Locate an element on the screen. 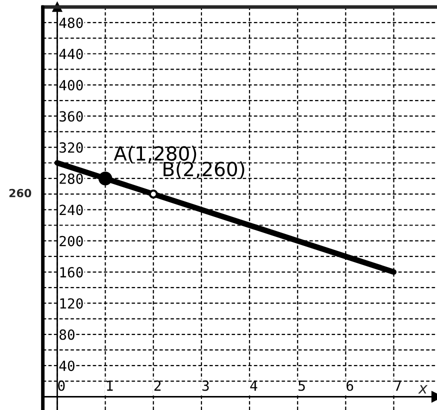 Image resolution: width=437 pixels, height=410 pixels. text: 260 is located at coordinates (20, 193).